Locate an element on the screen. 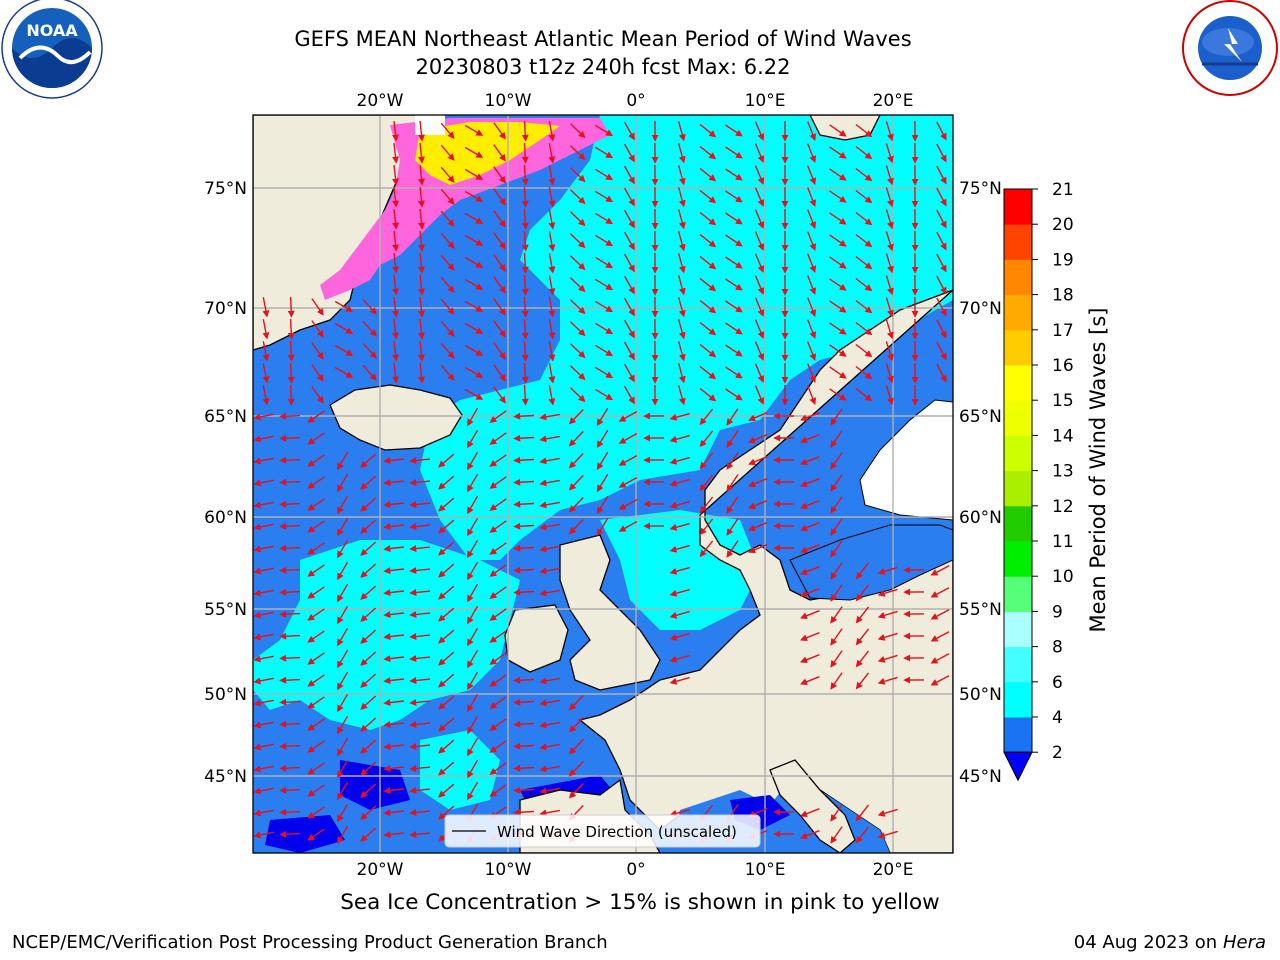  colorbar-tick-label: 16 is located at coordinates (1063, 366).